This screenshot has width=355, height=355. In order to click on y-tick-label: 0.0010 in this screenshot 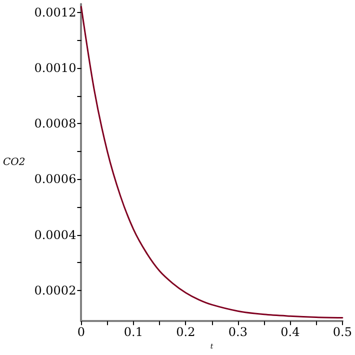, I will do `click(55, 67)`.